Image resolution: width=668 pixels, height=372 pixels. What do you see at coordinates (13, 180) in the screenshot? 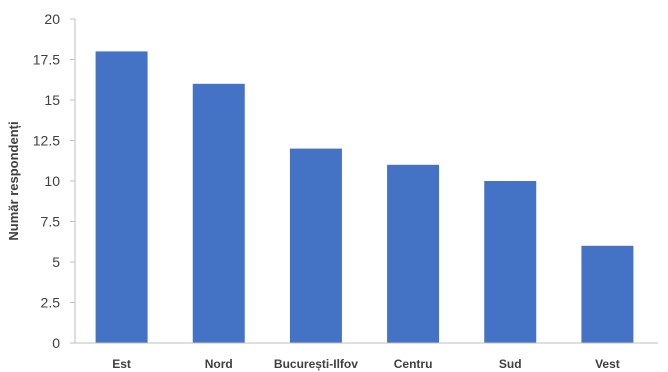
I see `y-axis-title: Număr respondenți` at bounding box center [13, 180].